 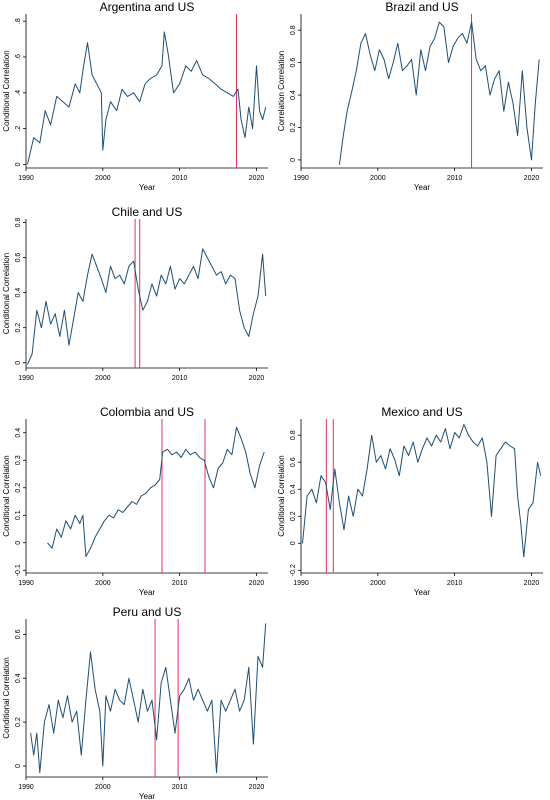 I want to click on y-axis-label: Correlation Correlation, so click(x=281, y=91).